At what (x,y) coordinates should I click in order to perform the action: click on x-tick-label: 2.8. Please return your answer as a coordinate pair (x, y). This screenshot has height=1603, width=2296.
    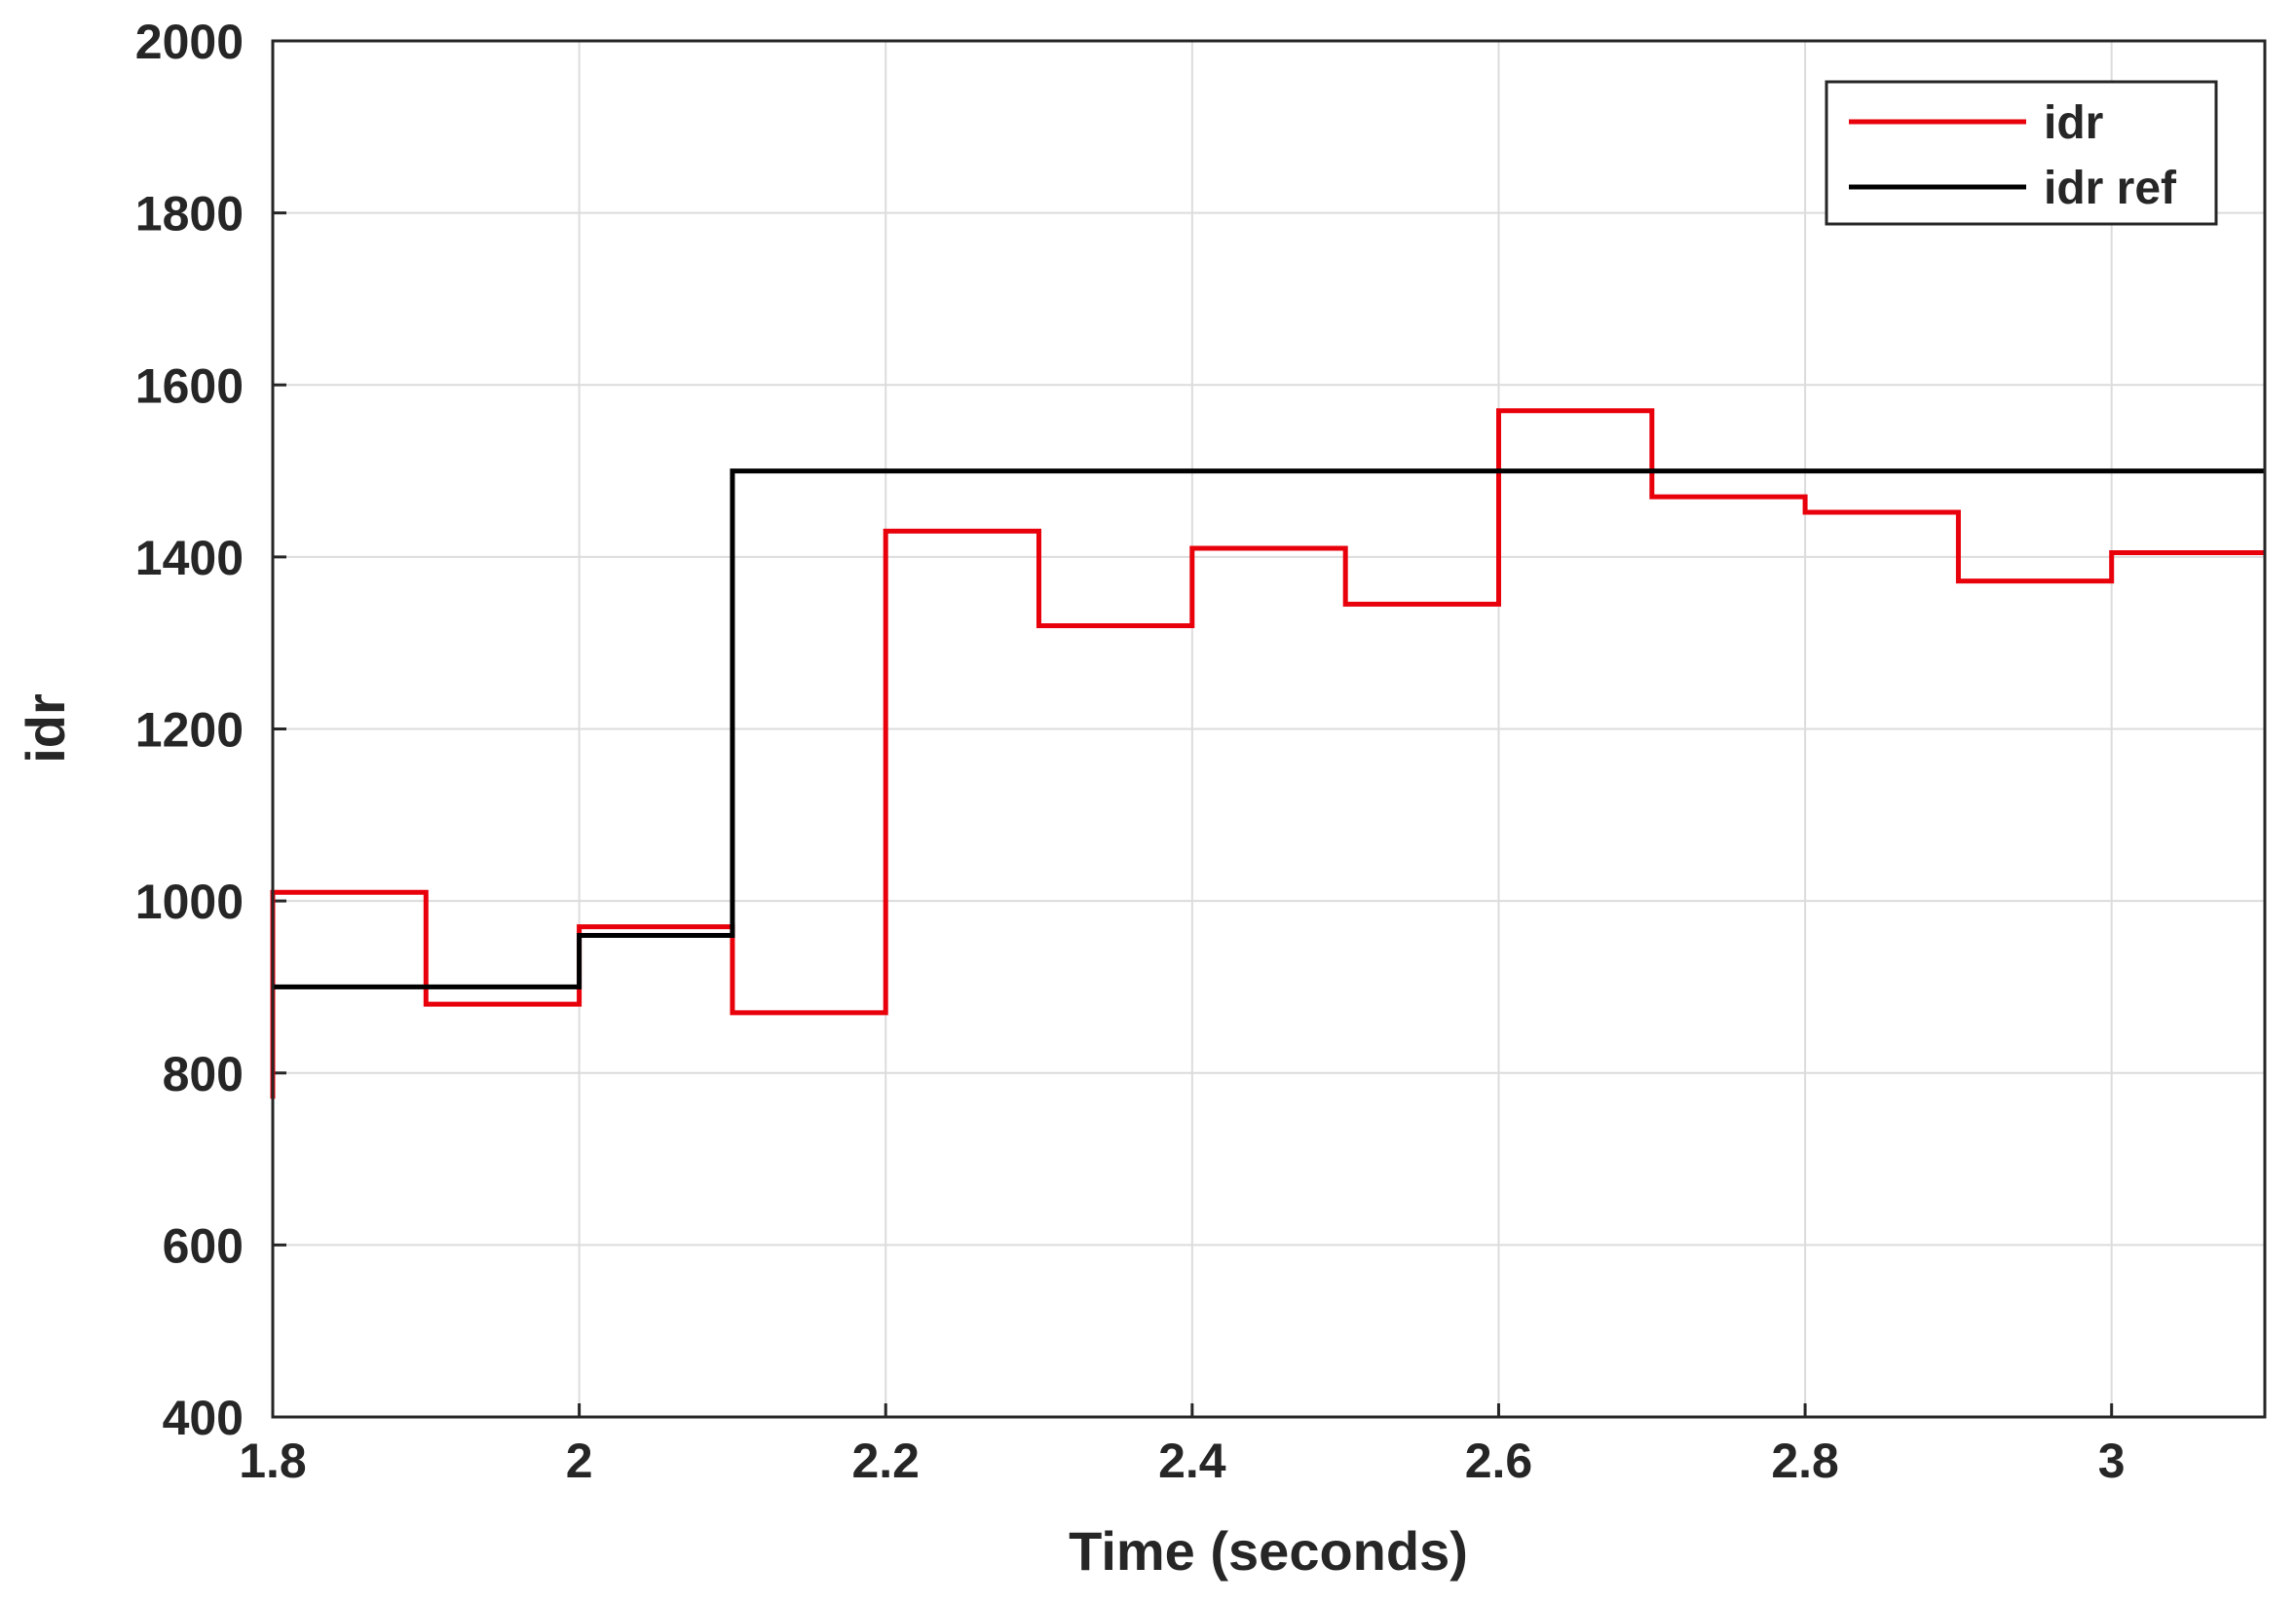
    Looking at the image, I should click on (1805, 1461).